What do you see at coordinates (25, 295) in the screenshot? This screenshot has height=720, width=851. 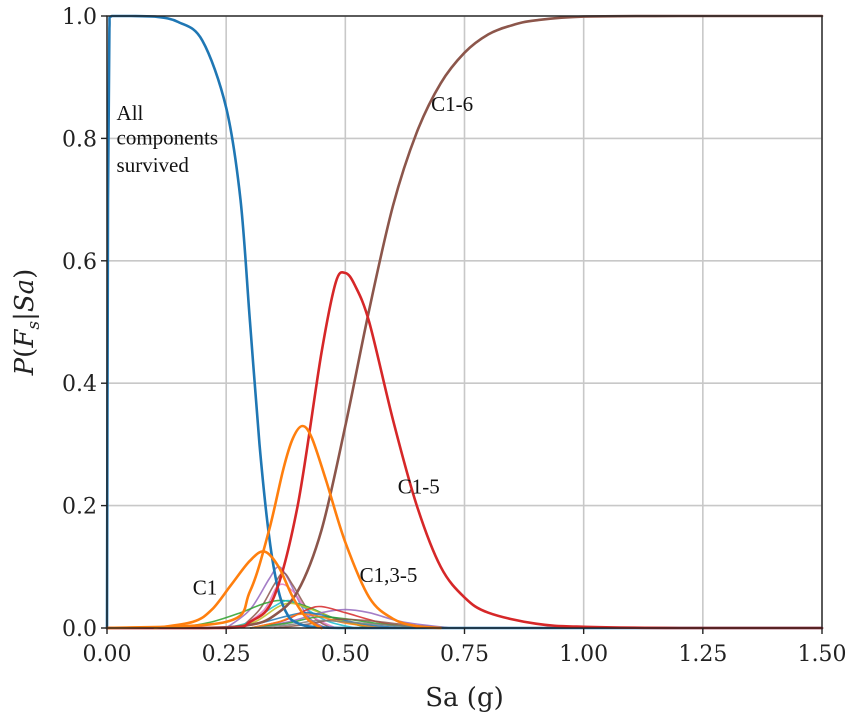 I see `y-axis-title-sa: Sa` at bounding box center [25, 295].